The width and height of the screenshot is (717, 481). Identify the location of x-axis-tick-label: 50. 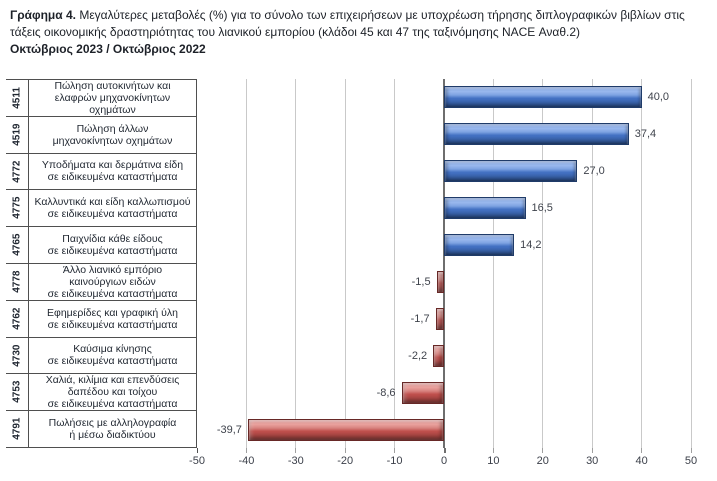
(691, 461).